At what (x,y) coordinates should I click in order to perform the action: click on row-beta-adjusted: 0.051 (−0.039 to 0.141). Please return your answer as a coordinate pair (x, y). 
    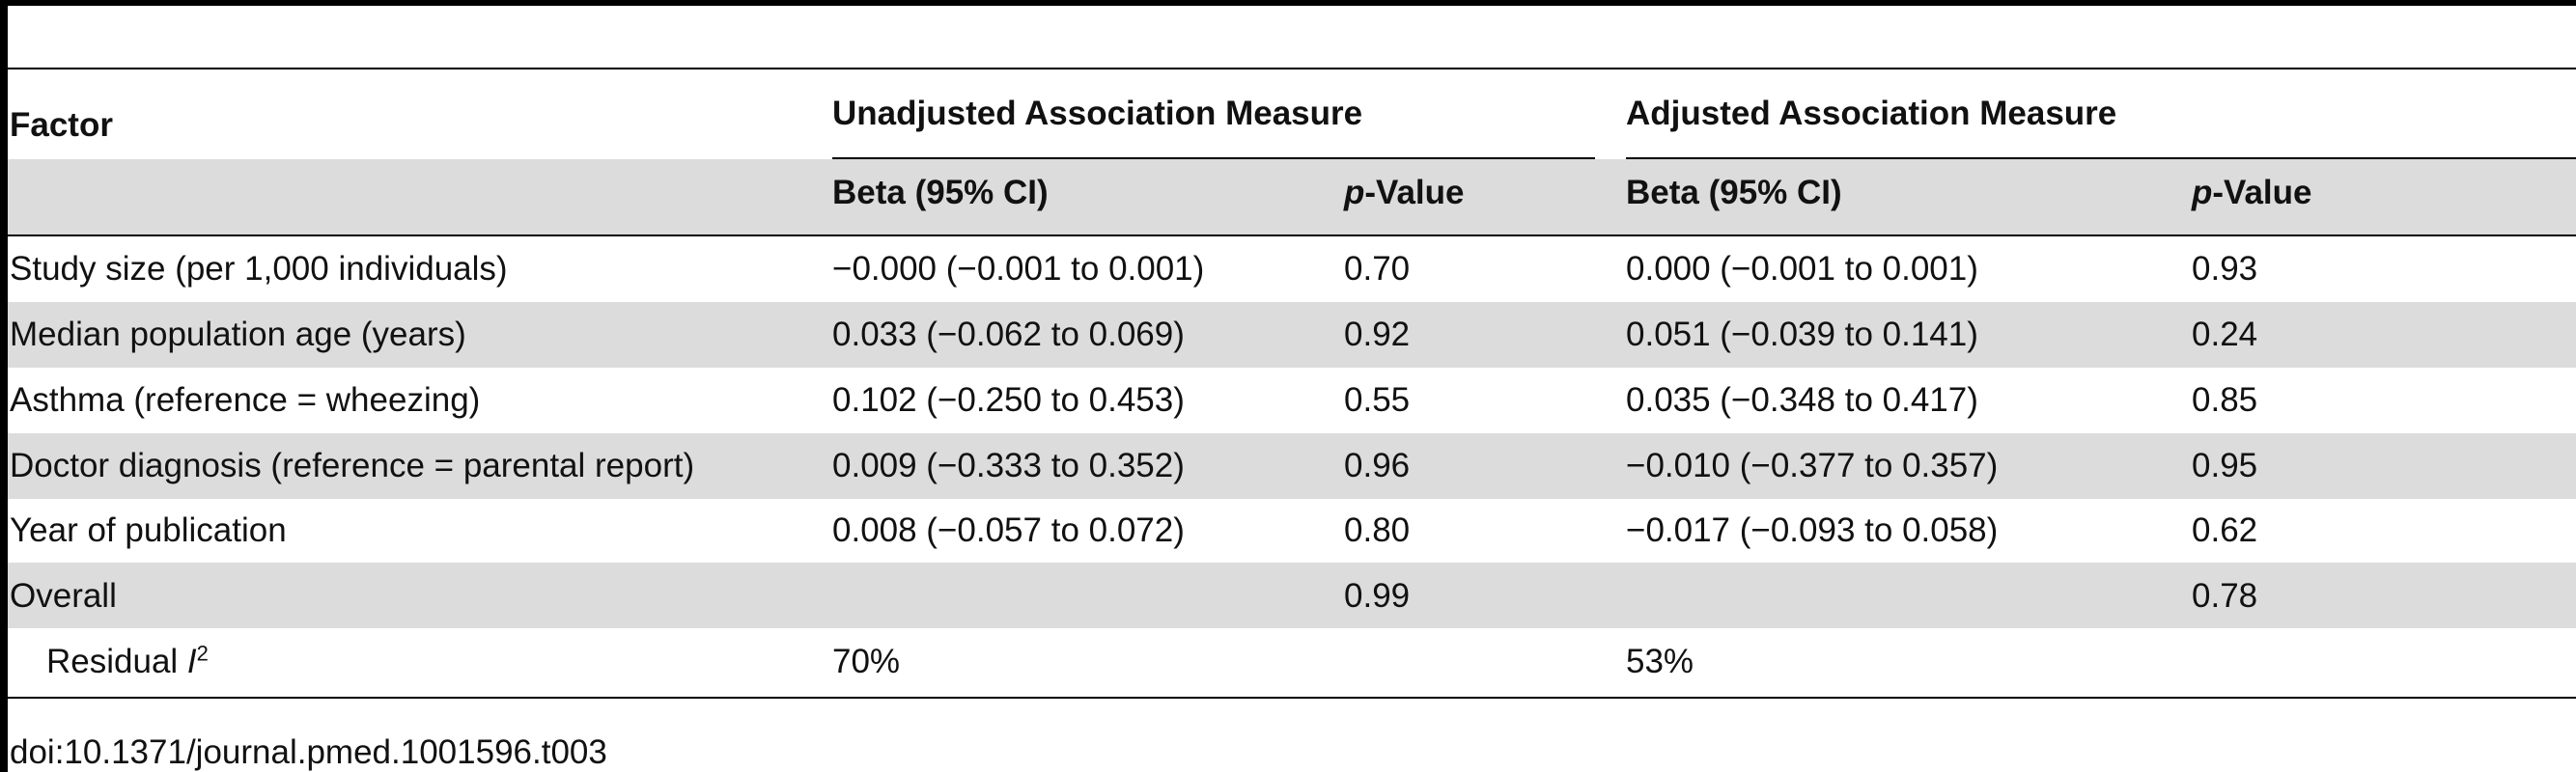
    Looking at the image, I should click on (1802, 334).